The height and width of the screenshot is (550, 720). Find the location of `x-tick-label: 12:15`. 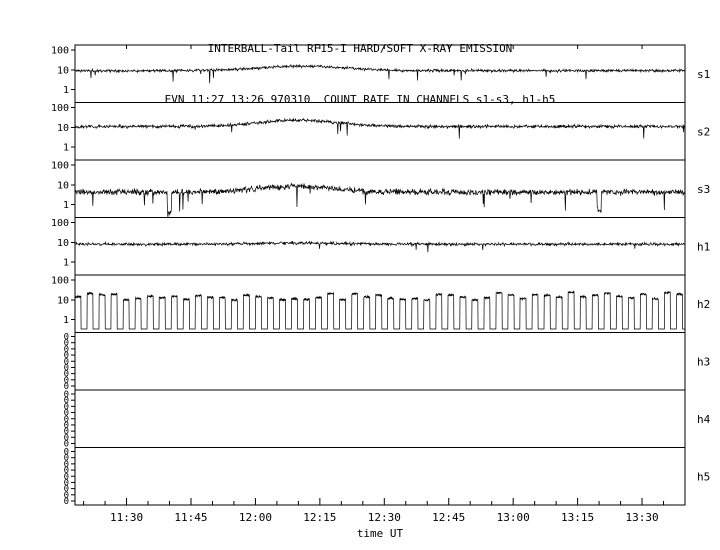

x-tick-label: 12:15 is located at coordinates (319, 517).